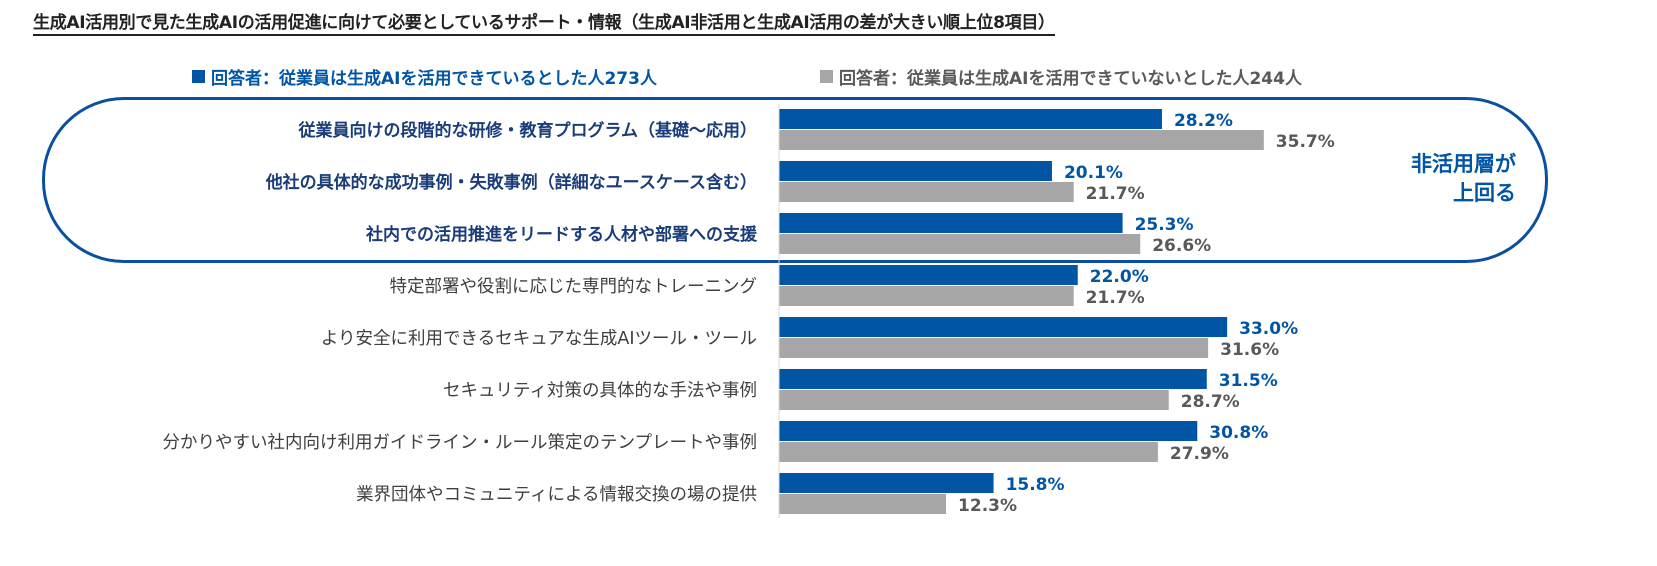 This screenshot has height=566, width=1657. I want to click on data-label: 28.2%, so click(1203, 121).